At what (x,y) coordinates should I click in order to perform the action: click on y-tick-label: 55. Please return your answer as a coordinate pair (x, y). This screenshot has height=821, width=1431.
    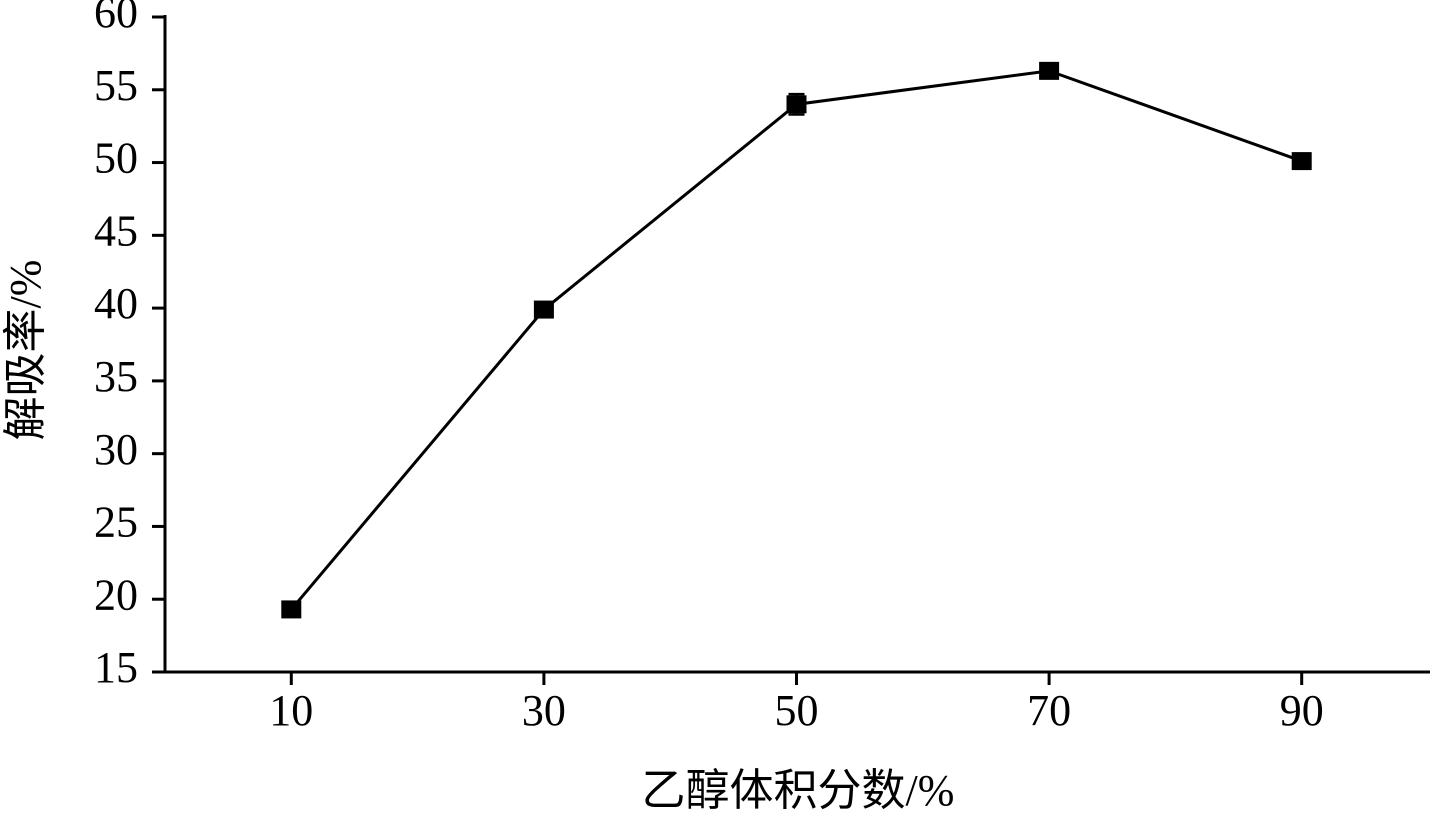
    Looking at the image, I should click on (116, 85).